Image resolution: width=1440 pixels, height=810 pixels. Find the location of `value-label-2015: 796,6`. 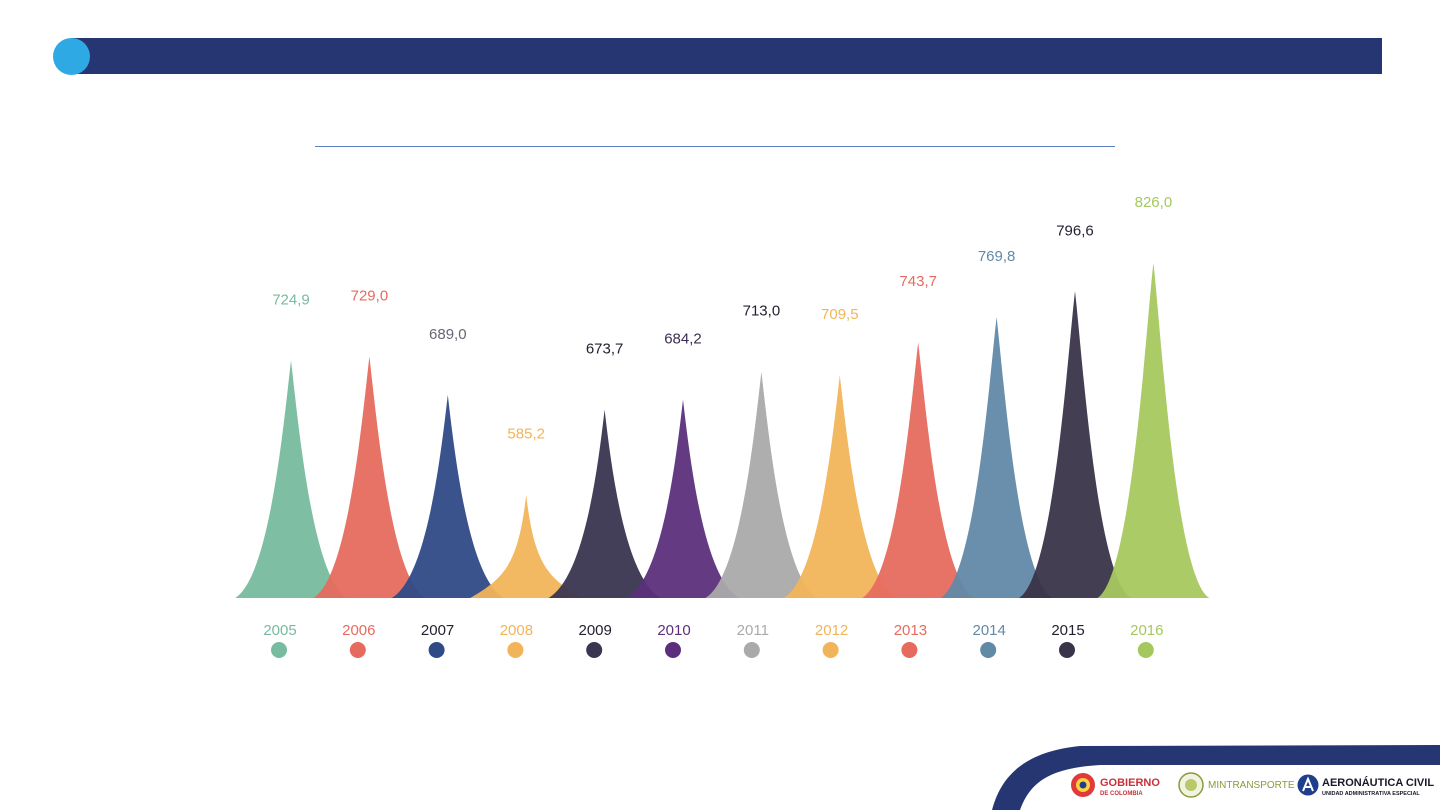

value-label-2015: 796,6 is located at coordinates (1075, 230).